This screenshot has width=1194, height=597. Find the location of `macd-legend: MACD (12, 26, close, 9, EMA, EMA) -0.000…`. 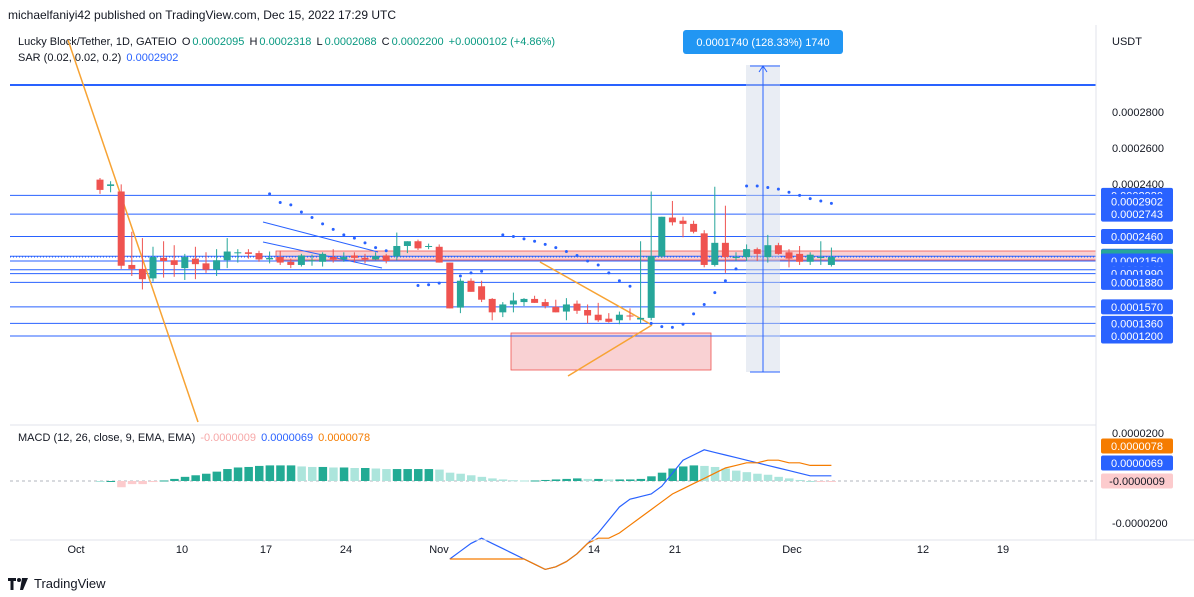

macd-legend: MACD (12, 26, close, 9, EMA, EMA) -0.000… is located at coordinates (195, 438).